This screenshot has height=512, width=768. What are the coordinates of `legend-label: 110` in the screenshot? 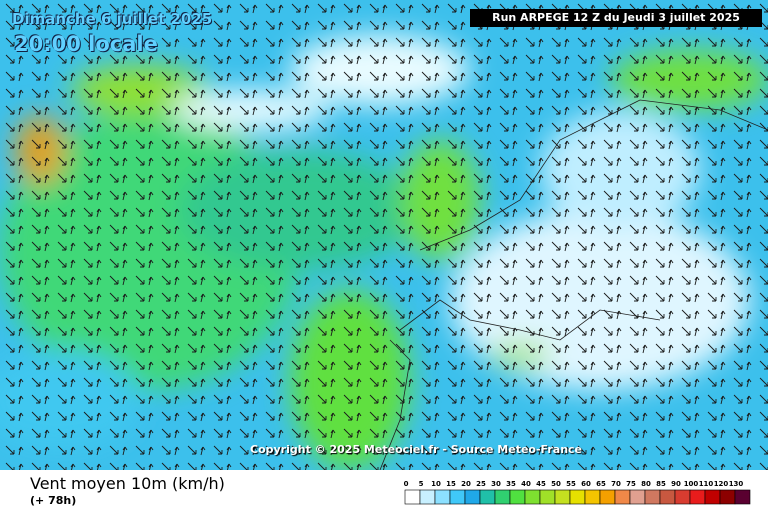 It's located at (706, 484).